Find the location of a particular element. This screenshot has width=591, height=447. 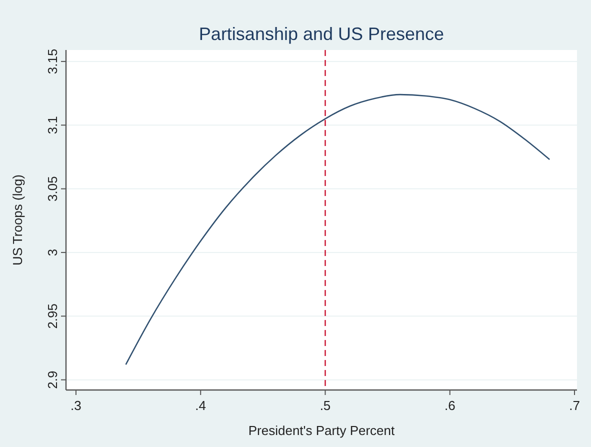

chart-title: Partisanship and US Presence is located at coordinates (321, 34).